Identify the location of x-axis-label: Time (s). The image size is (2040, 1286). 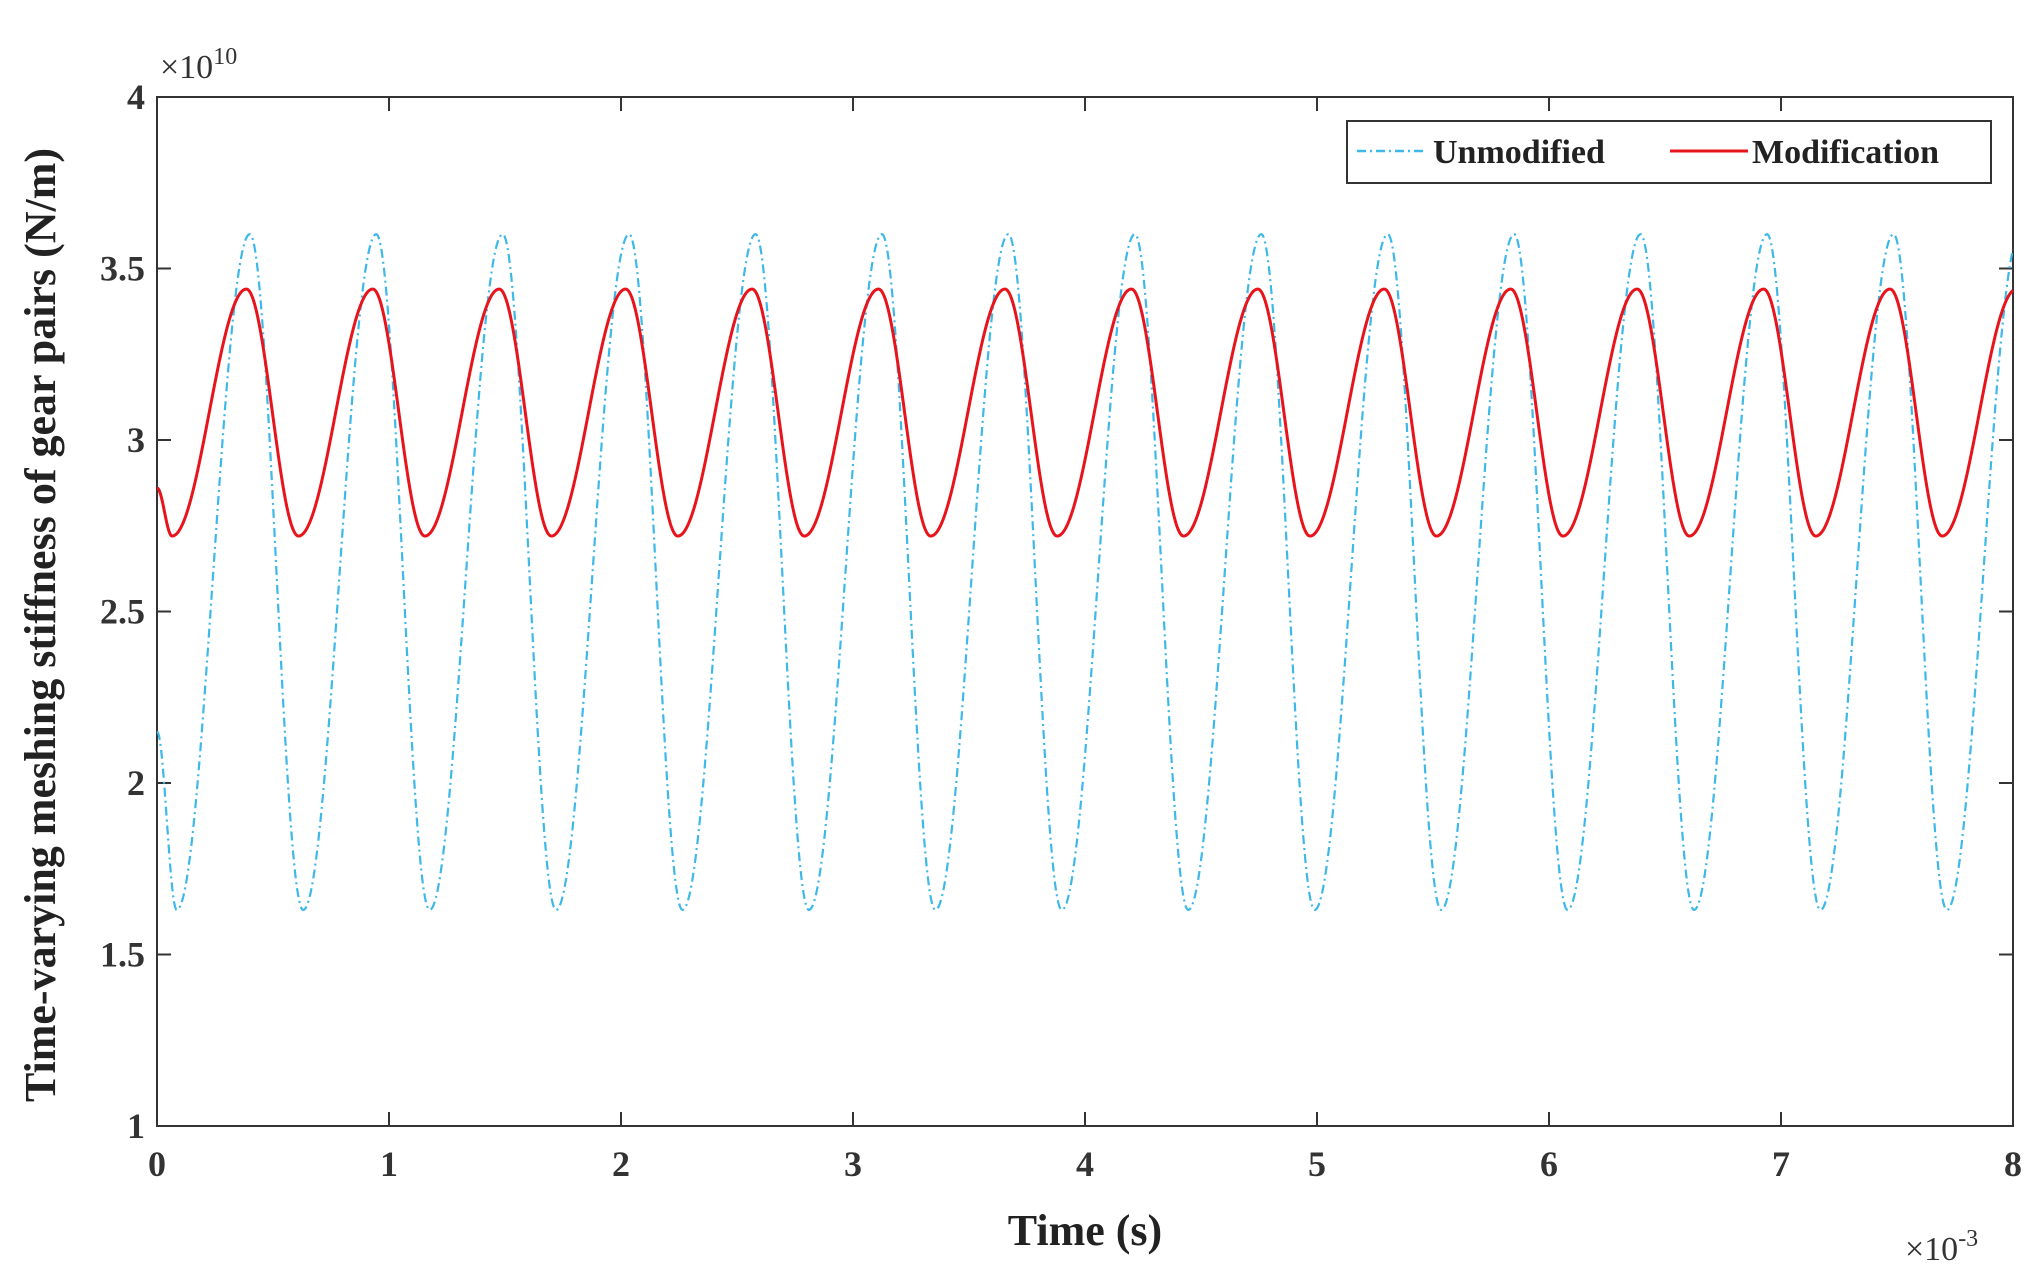
(1085, 1230).